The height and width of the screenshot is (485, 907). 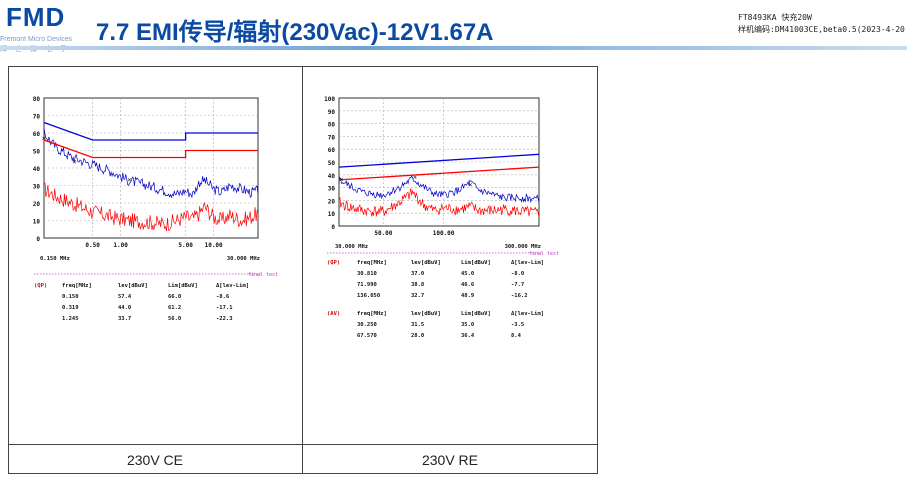 I want to click on y-tick-label: 30, so click(x=332, y=189).